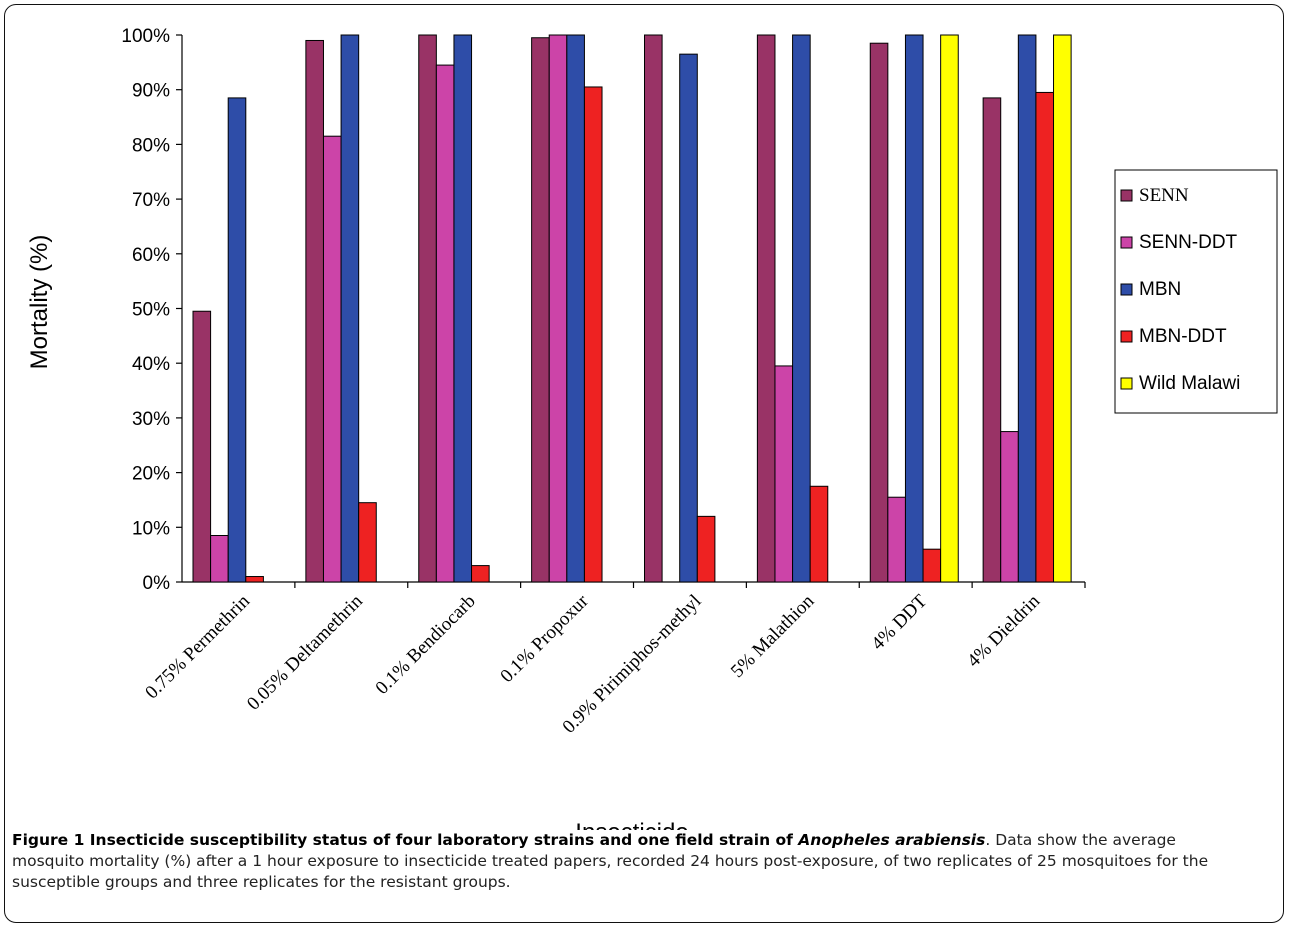 The width and height of the screenshot is (1290, 935). I want to click on legend-label: MBN, so click(1160, 289).